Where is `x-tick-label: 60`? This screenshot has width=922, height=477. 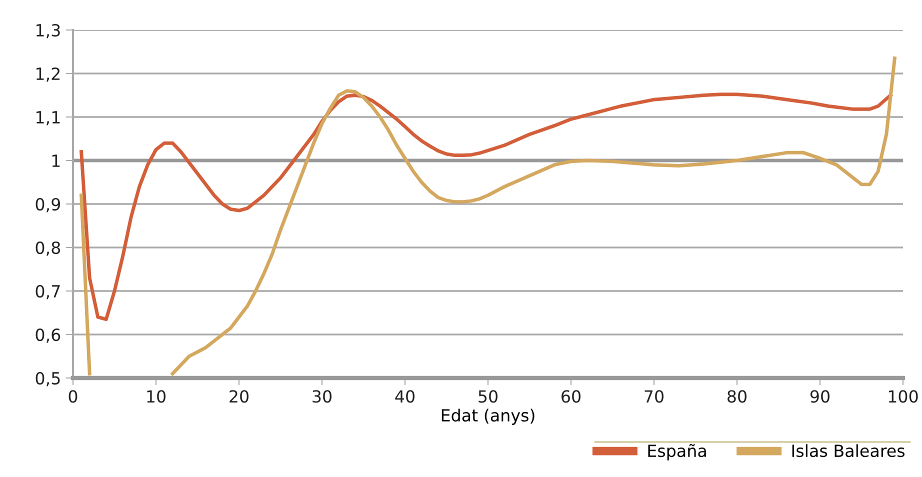 x-tick-label: 60 is located at coordinates (571, 396).